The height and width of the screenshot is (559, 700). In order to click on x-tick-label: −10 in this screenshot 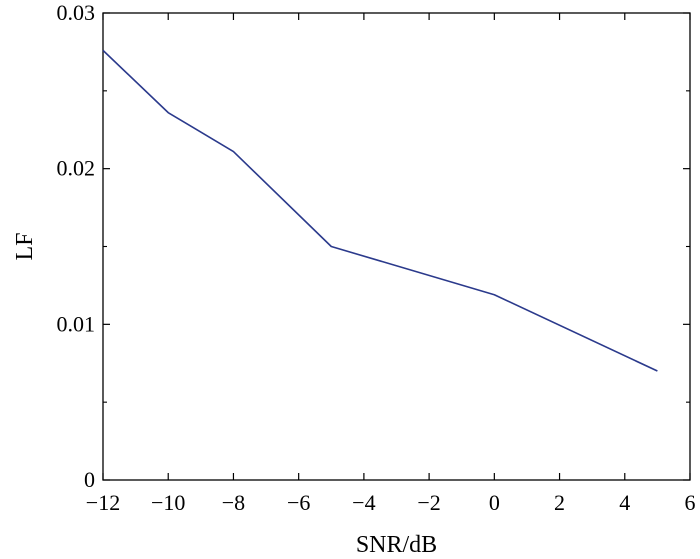, I will do `click(168, 502)`.